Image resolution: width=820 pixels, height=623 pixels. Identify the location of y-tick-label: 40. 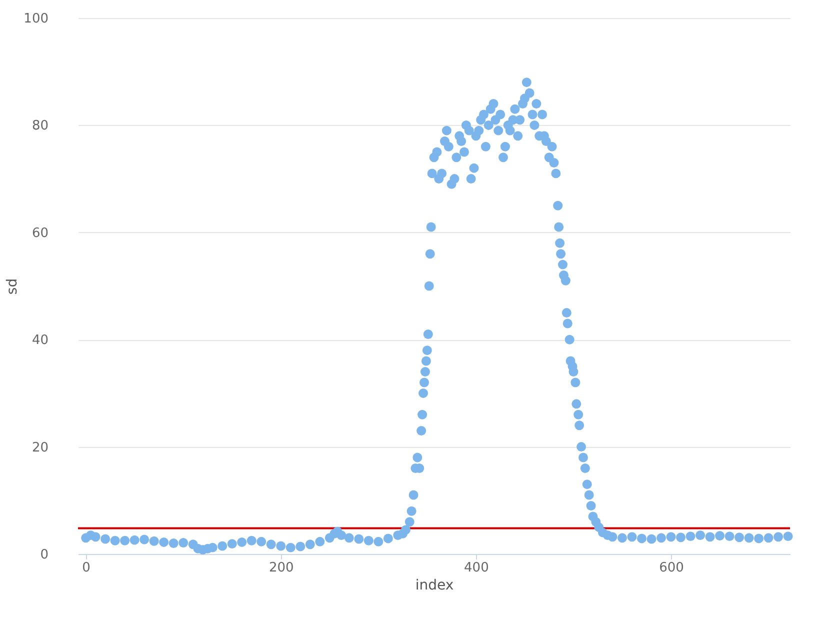
(40, 340).